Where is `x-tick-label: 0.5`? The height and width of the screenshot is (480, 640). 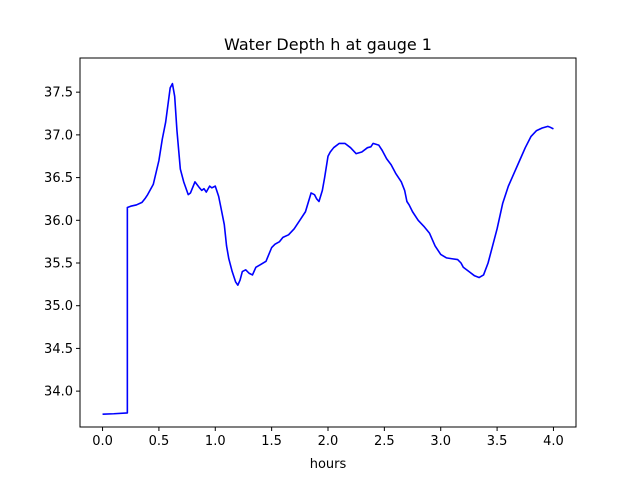 x-tick-label: 0.5 is located at coordinates (159, 441).